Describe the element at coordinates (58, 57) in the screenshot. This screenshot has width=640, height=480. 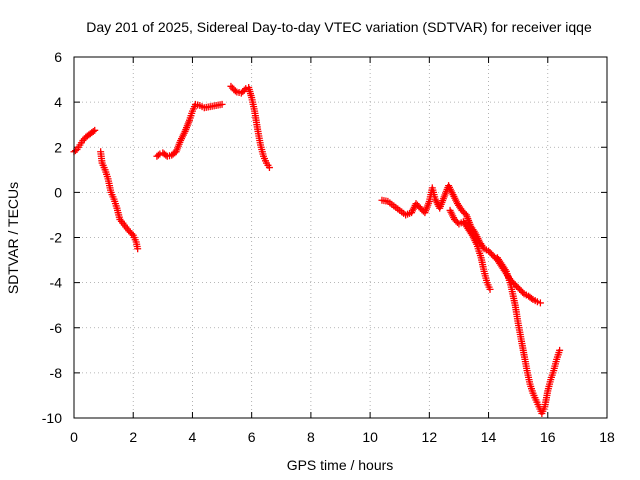
I see `y-tick-label: 6` at that location.